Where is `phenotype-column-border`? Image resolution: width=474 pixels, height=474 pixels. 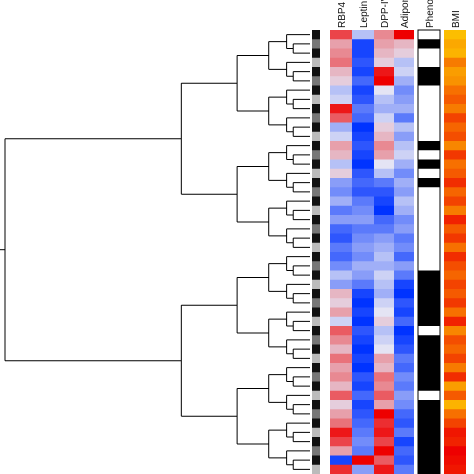 phenotype-column-border is located at coordinates (429, 251).